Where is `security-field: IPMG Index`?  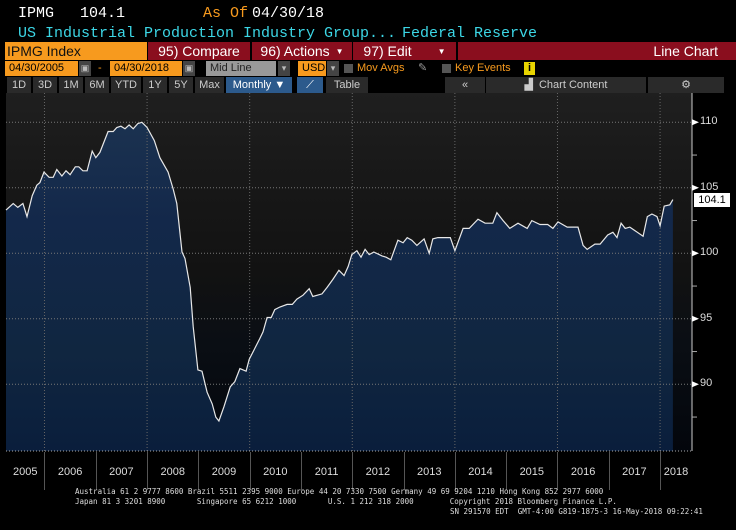
security-field: IPMG Index is located at coordinates (76, 51).